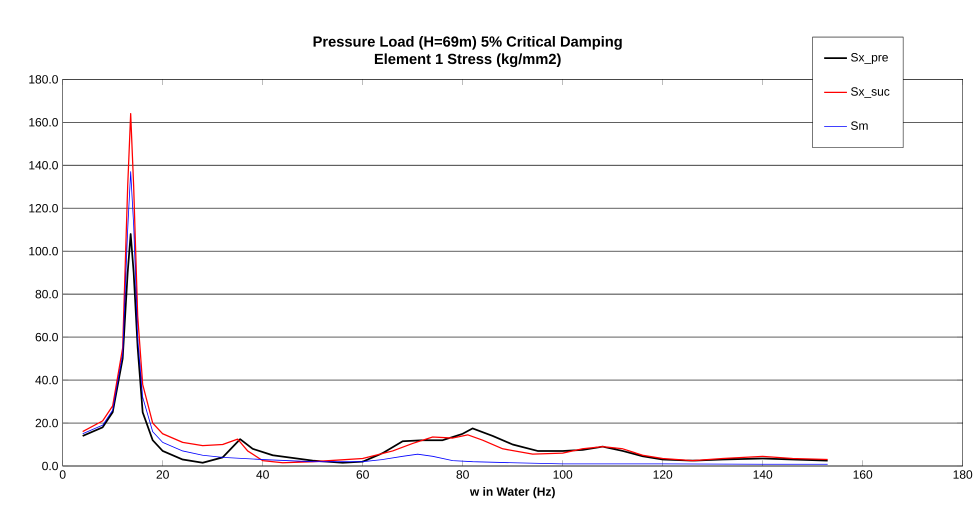  What do you see at coordinates (47, 423) in the screenshot?
I see `y-tick-label: 20.0` at bounding box center [47, 423].